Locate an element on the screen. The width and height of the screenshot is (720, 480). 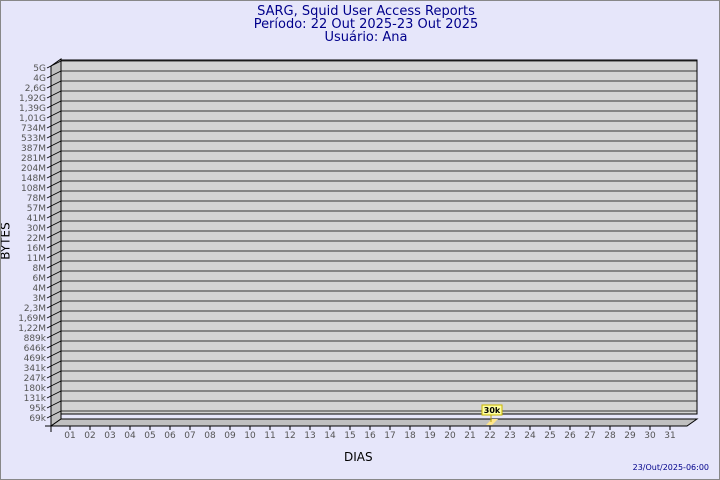
y-tick-label: 16M is located at coordinates (36, 249).